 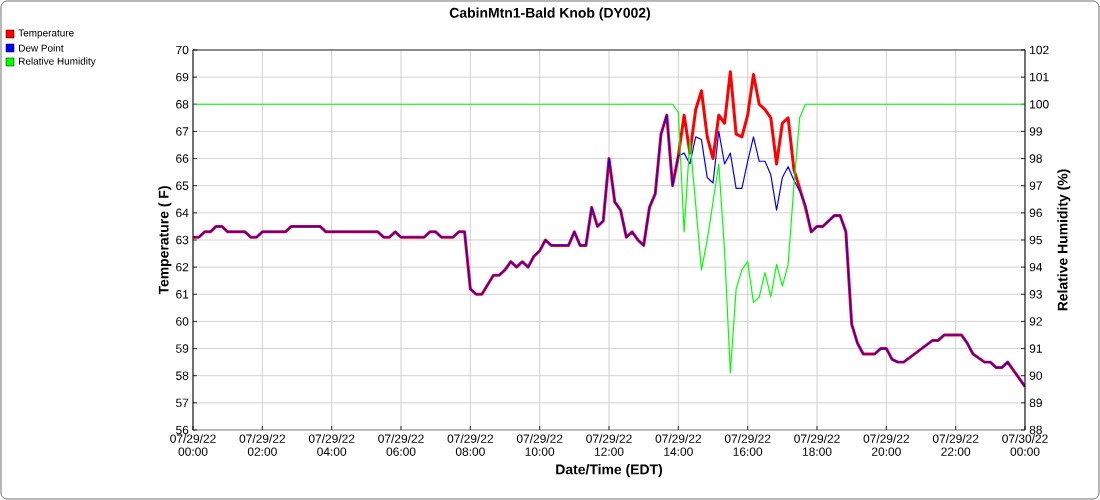 I want to click on y-tick-label: 59, so click(x=182, y=348).